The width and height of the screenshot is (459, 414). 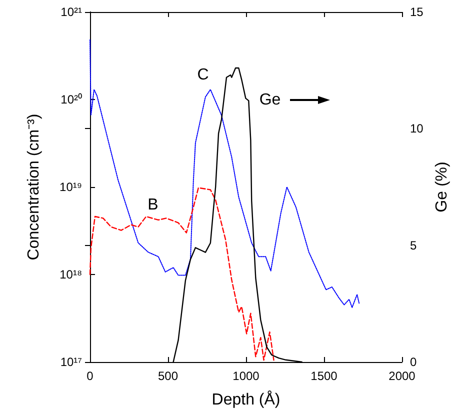 What do you see at coordinates (71, 99) in the screenshot?
I see `y-tick-label: 10²⁰` at bounding box center [71, 99].